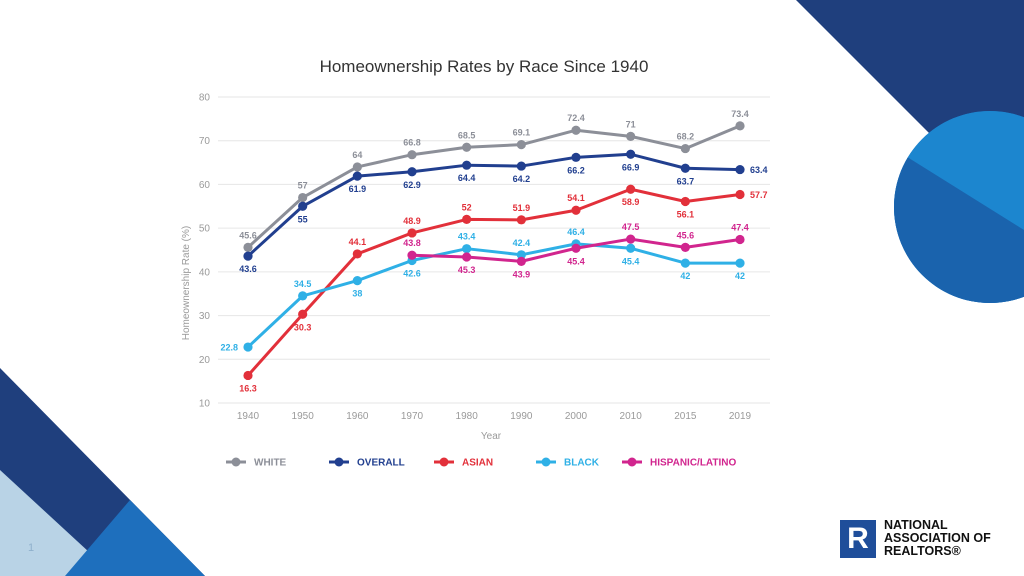 Image resolution: width=1024 pixels, height=576 pixels. I want to click on data-label: 66.9, so click(631, 167).